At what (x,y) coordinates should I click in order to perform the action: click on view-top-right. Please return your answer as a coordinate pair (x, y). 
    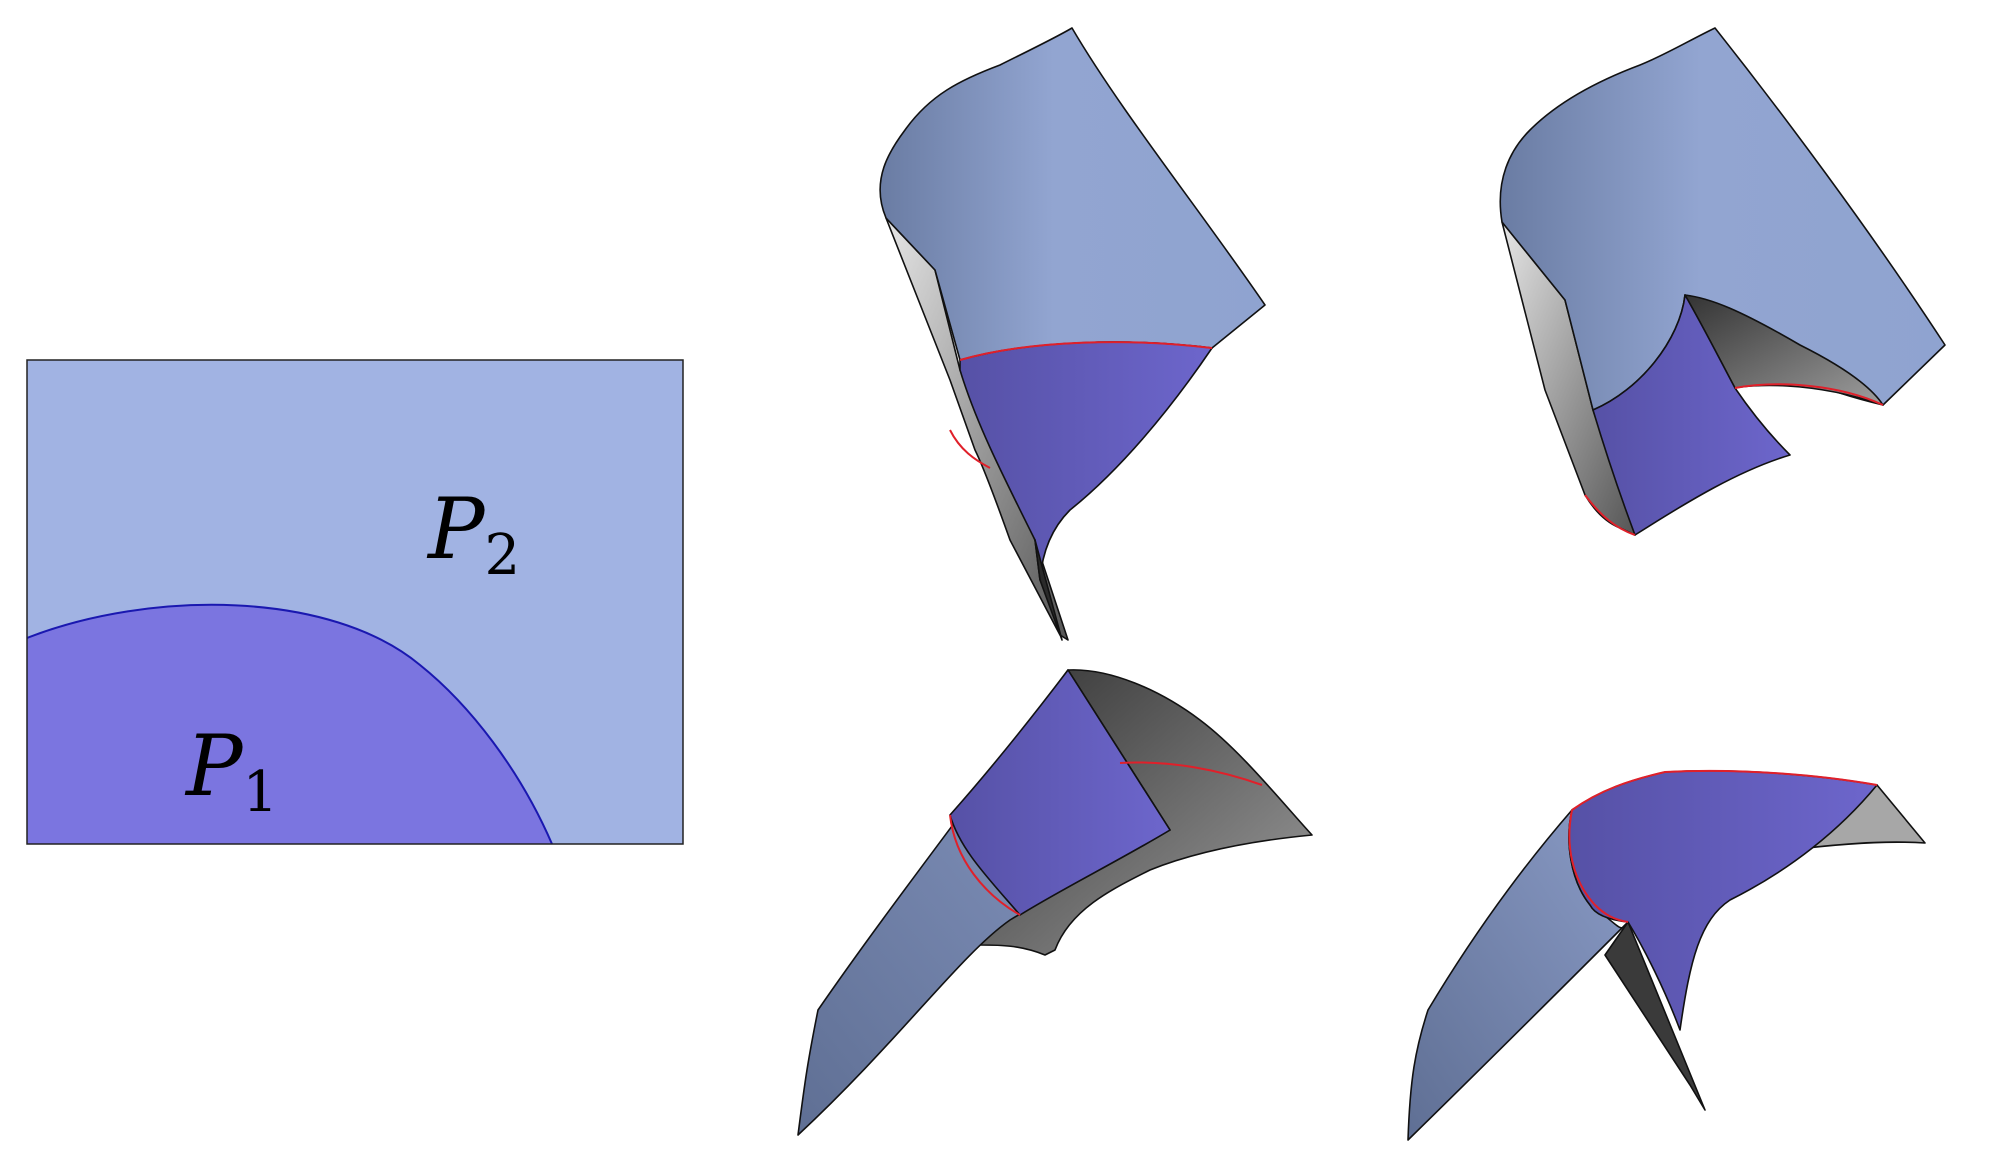
    Looking at the image, I should click on (1722, 281).